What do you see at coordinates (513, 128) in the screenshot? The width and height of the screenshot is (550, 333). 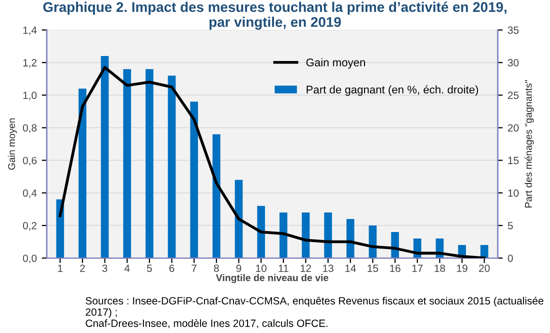 I see `y2-tick-label: 20` at bounding box center [513, 128].